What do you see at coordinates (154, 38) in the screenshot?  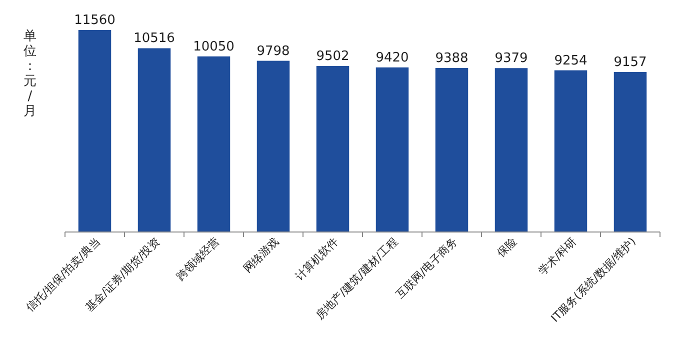 I see `data-label: 10516` at bounding box center [154, 38].